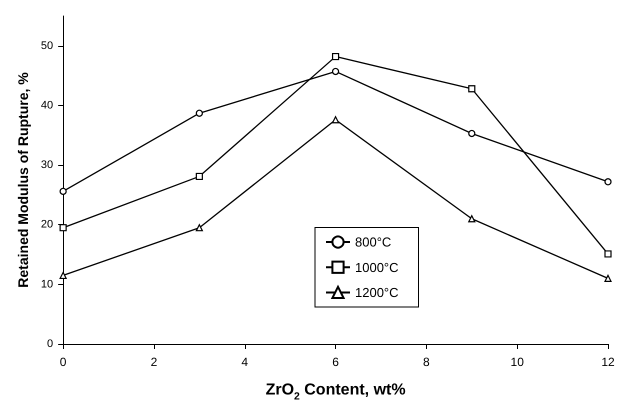 This screenshot has width=630, height=415. Describe the element at coordinates (50, 344) in the screenshot. I see `y-tick-label: 0` at that location.